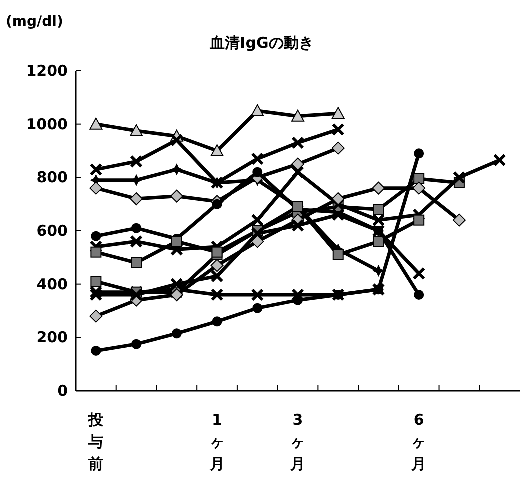 Image resolution: width=525 pixels, height=497 pixels. I want to click on chart-title: 血清IgGの動き, so click(261, 43).